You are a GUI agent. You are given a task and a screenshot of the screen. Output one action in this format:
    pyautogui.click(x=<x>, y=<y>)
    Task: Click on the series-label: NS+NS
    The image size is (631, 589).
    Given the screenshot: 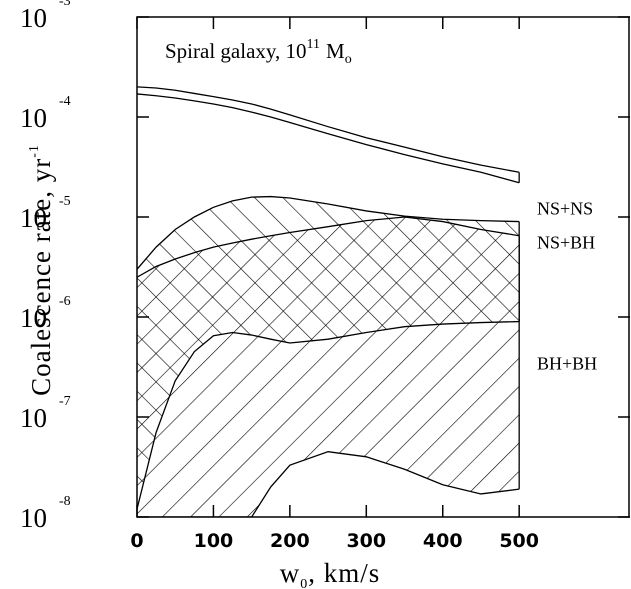 What is the action you would take?
    pyautogui.click(x=565, y=209)
    